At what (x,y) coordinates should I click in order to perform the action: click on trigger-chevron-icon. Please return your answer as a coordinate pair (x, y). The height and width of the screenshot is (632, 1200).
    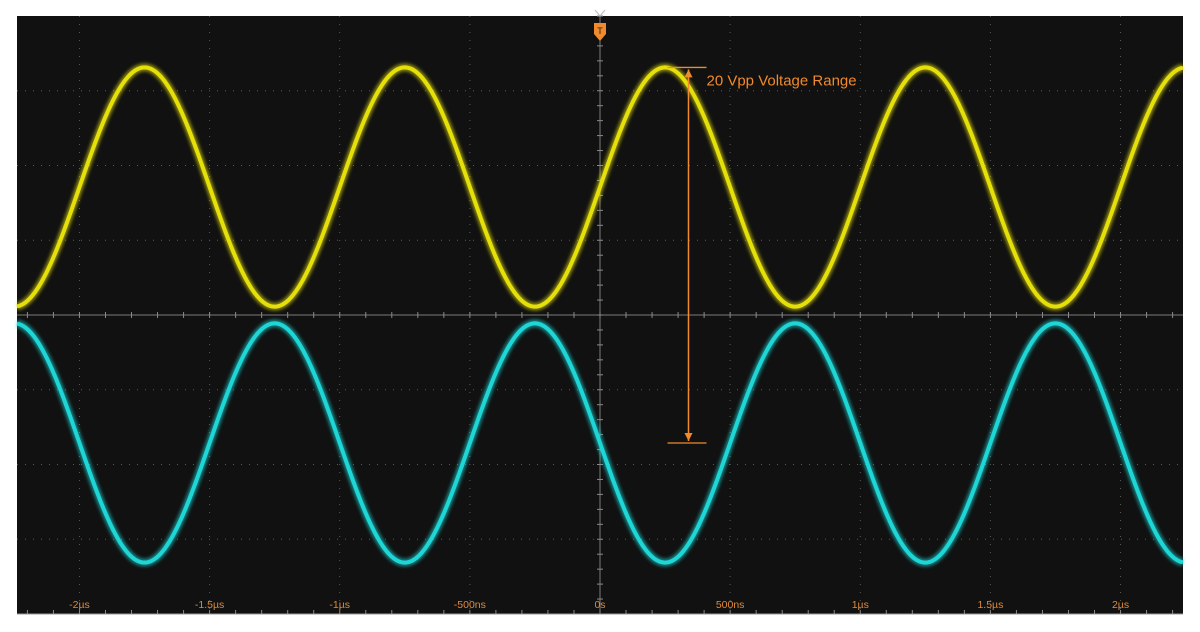
    Looking at the image, I should click on (600, 13).